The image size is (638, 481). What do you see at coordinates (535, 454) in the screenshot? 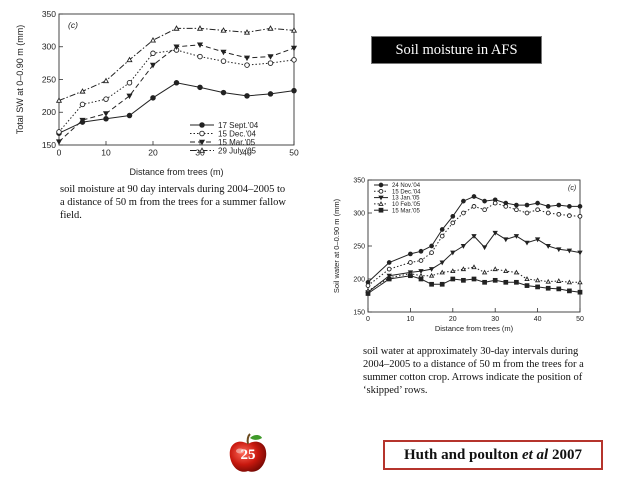
I see `citation-etal: et al` at bounding box center [535, 454].